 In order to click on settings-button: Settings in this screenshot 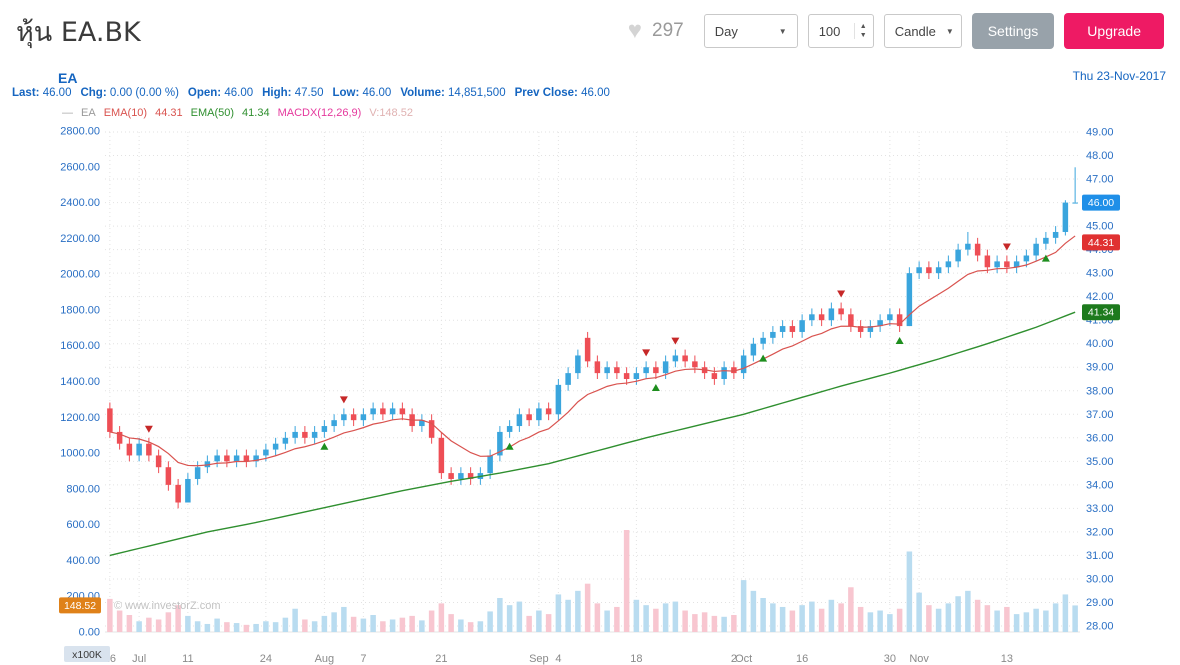, I will do `click(1013, 31)`.